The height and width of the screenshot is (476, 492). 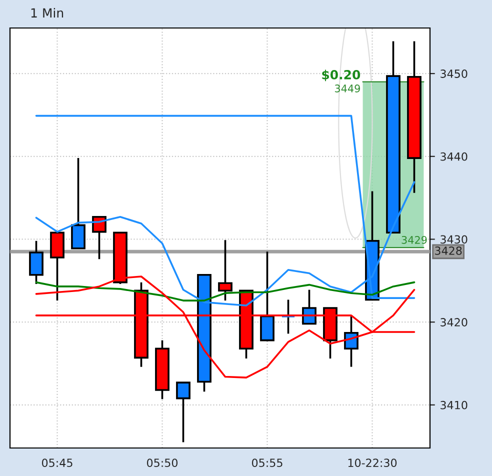 What do you see at coordinates (162, 463) in the screenshot?
I see `x-tick-label: 05:50` at bounding box center [162, 463].